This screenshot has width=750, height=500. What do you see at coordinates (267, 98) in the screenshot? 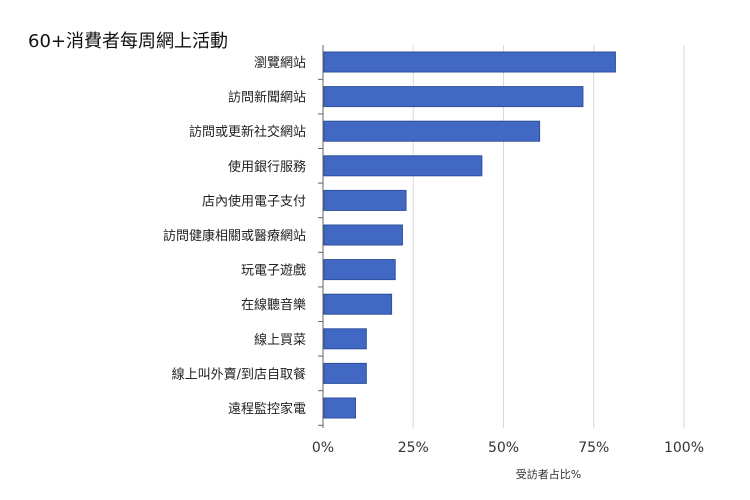
I see `category-label: 訪問新聞網站` at bounding box center [267, 98].